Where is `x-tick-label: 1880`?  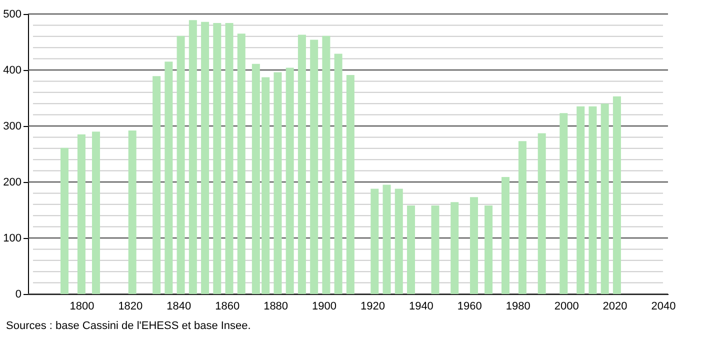
x-tick-label: 1880 is located at coordinates (276, 306).